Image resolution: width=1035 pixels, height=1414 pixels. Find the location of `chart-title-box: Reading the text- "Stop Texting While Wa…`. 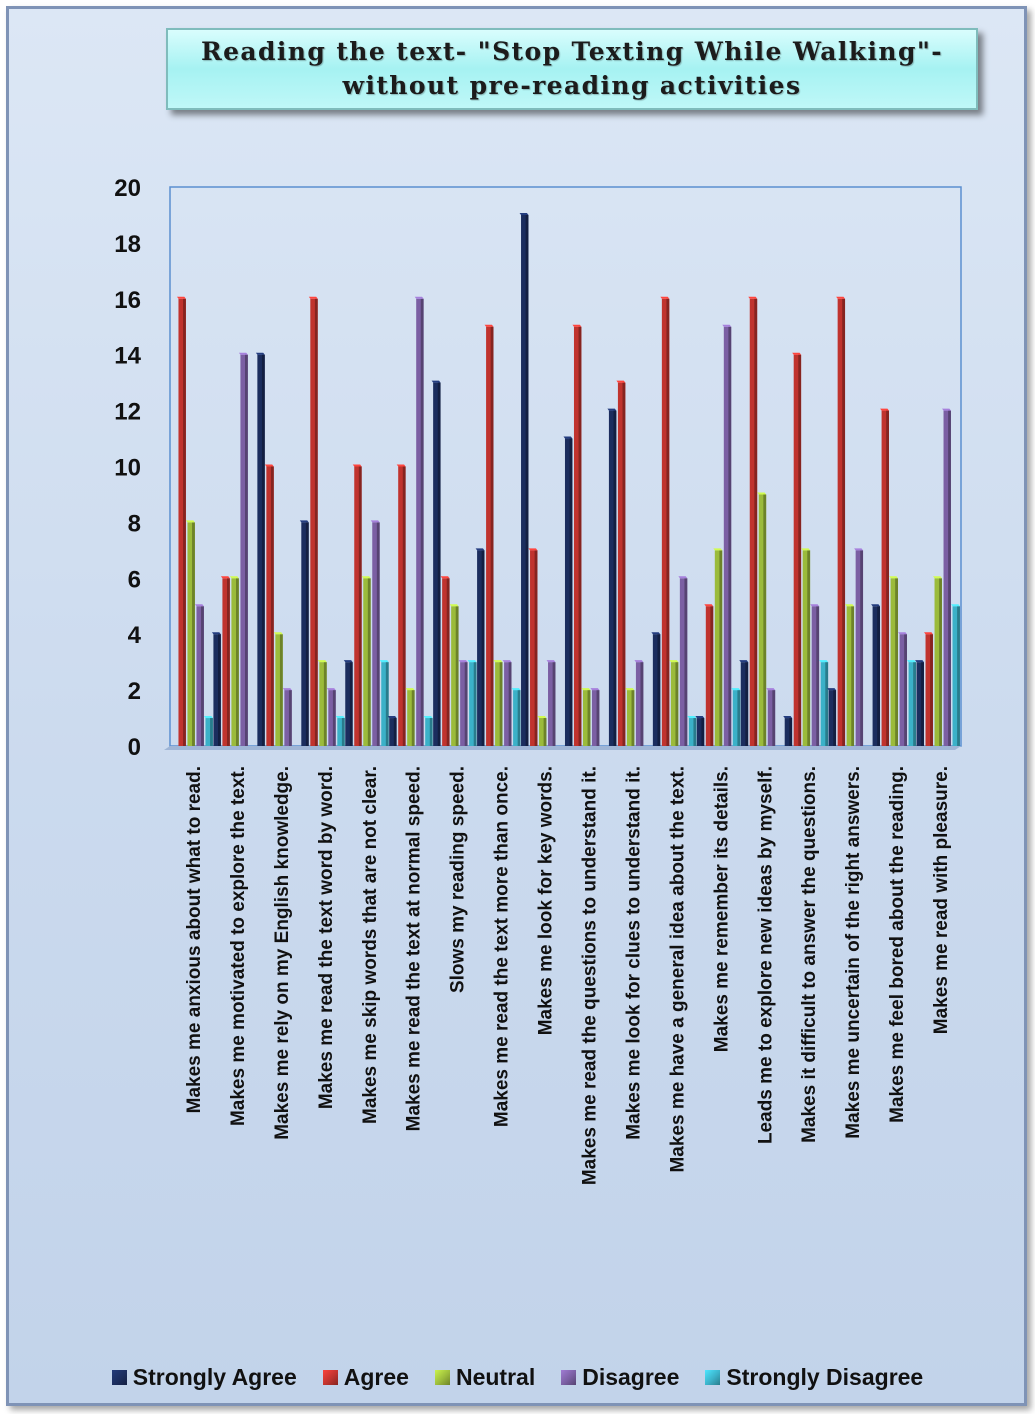

chart-title-box: Reading the text- "Stop Texting While Wa… is located at coordinates (572, 69).